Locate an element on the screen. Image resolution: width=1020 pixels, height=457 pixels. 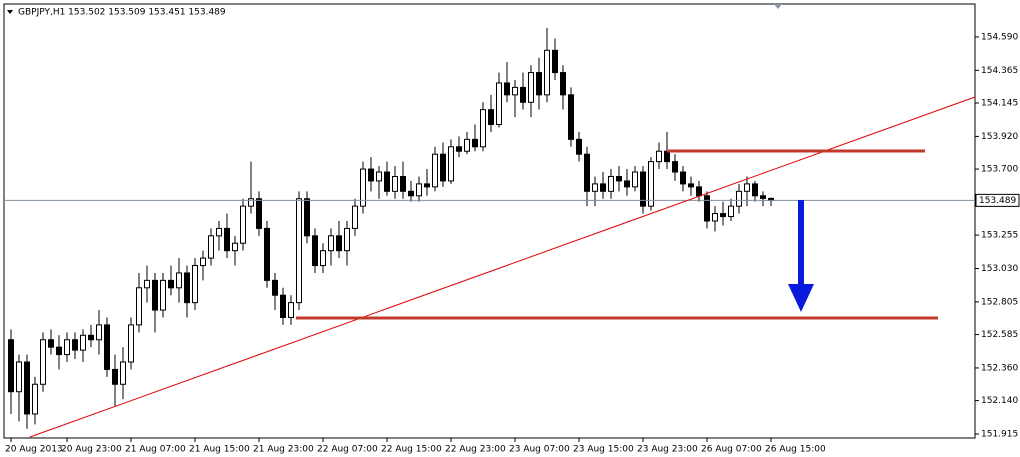
current-price-box is located at coordinates (997, 200).